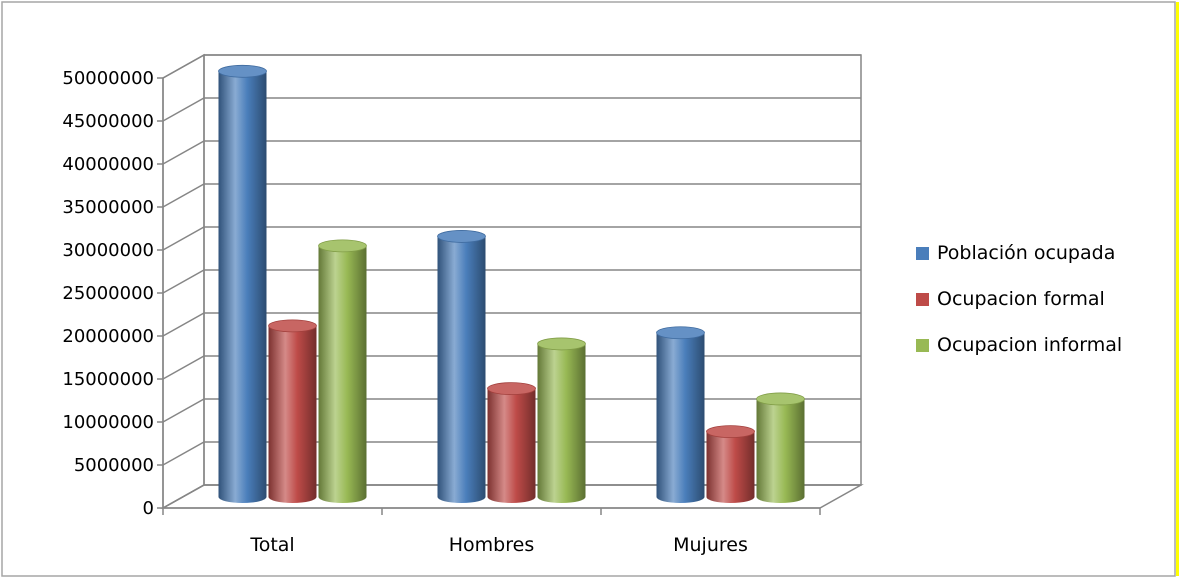 The width and height of the screenshot is (1183, 580). I want to click on legend-item-ocupacion-formal: Ocupacion formal, so click(1047, 299).